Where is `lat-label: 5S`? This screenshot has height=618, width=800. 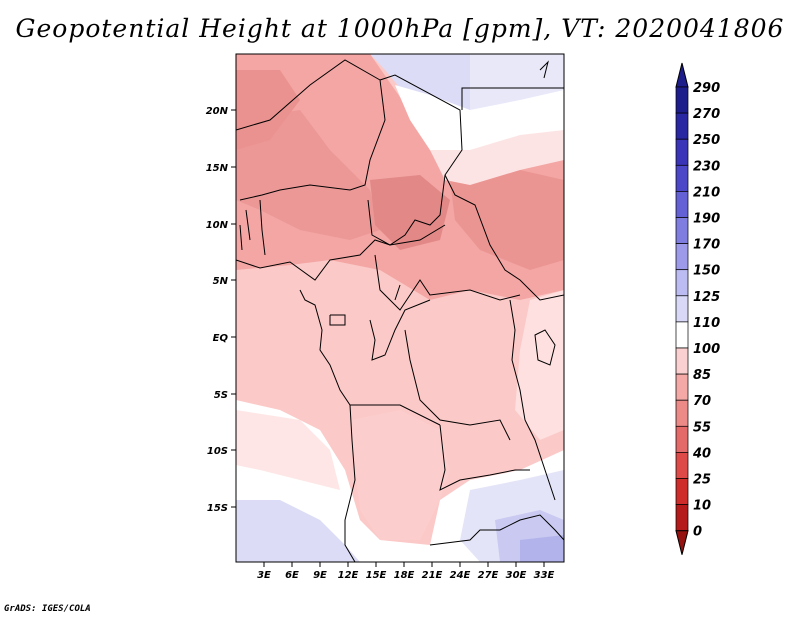
lat-label: 5S is located at coordinates (221, 395).